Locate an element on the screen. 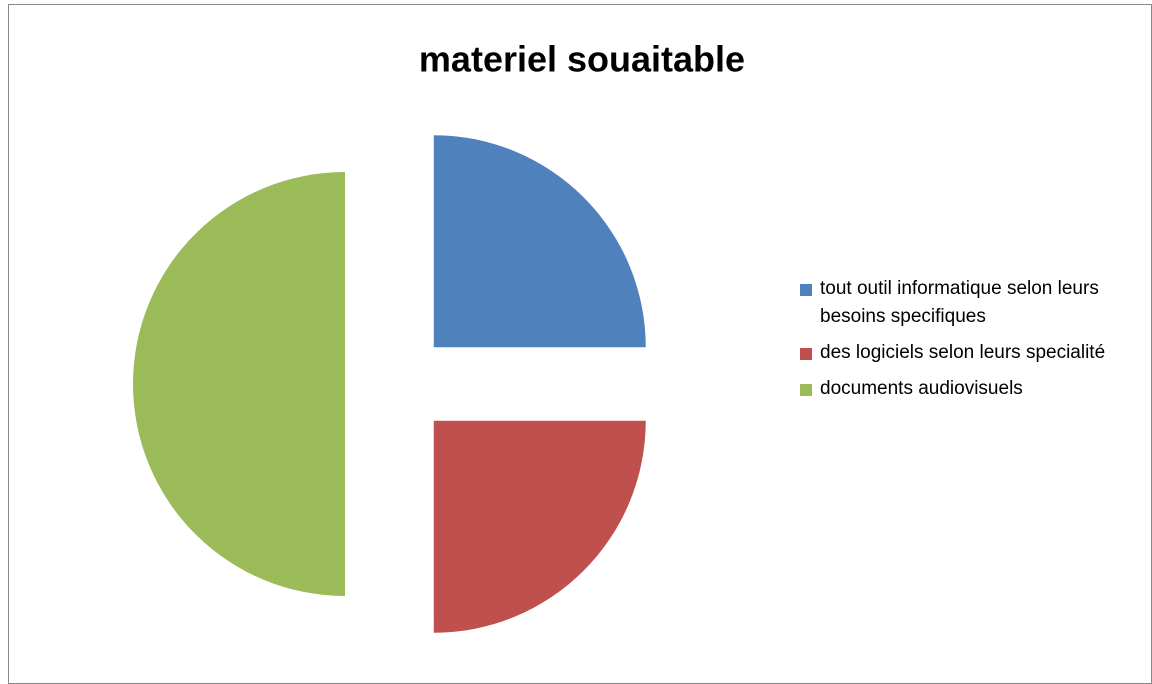 The image size is (1152, 684). legend-item: des logiciels selon leurs specialité is located at coordinates (972, 353).